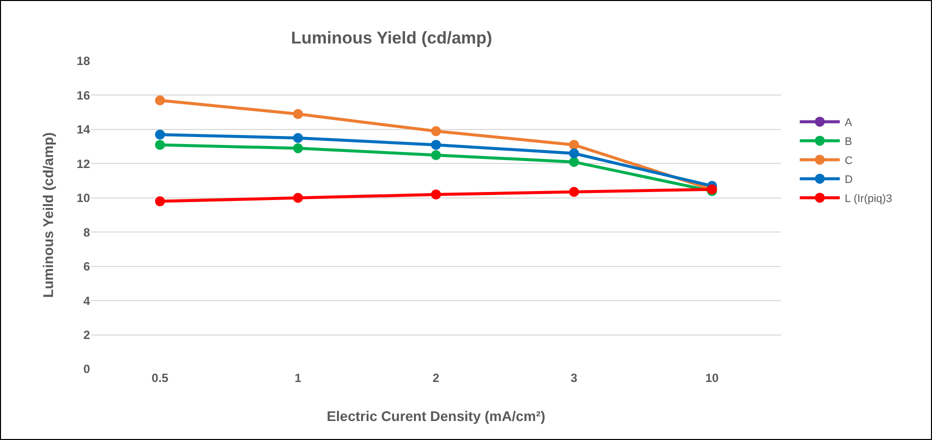 The width and height of the screenshot is (932, 440). I want to click on y-tick-label: 0, so click(86, 369).